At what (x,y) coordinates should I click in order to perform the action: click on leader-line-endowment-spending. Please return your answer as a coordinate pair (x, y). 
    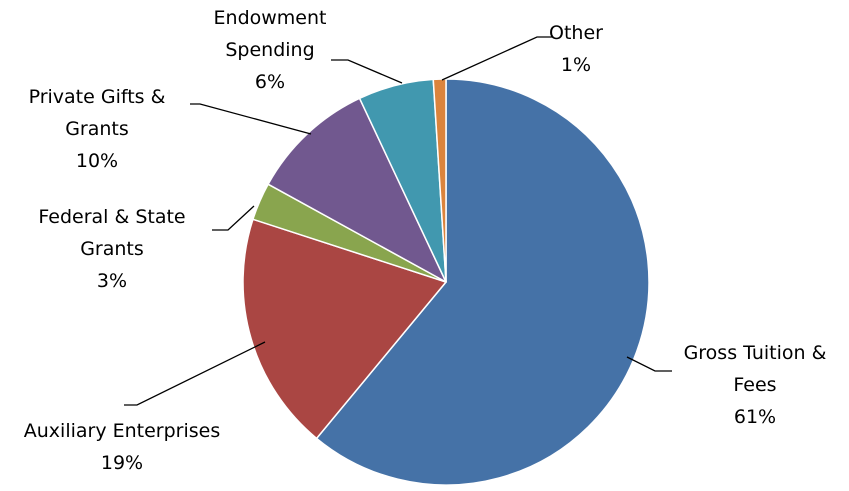
    Looking at the image, I should click on (367, 71).